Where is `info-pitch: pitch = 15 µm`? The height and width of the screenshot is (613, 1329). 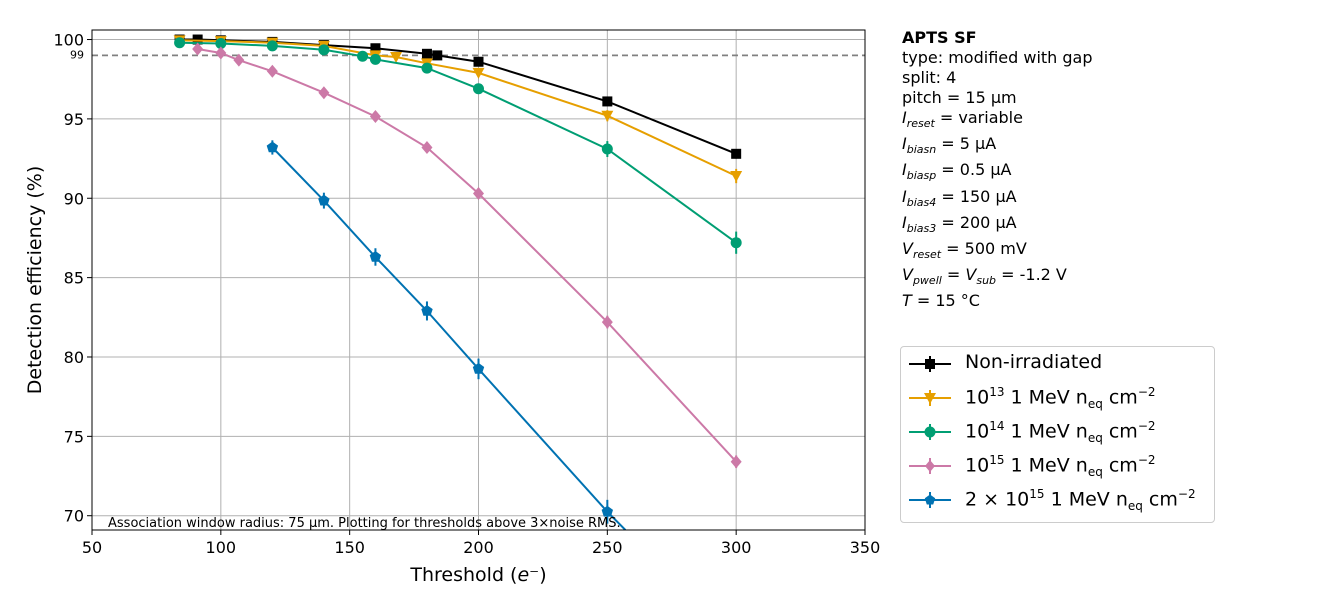 info-pitch: pitch = 15 µm is located at coordinates (959, 97).